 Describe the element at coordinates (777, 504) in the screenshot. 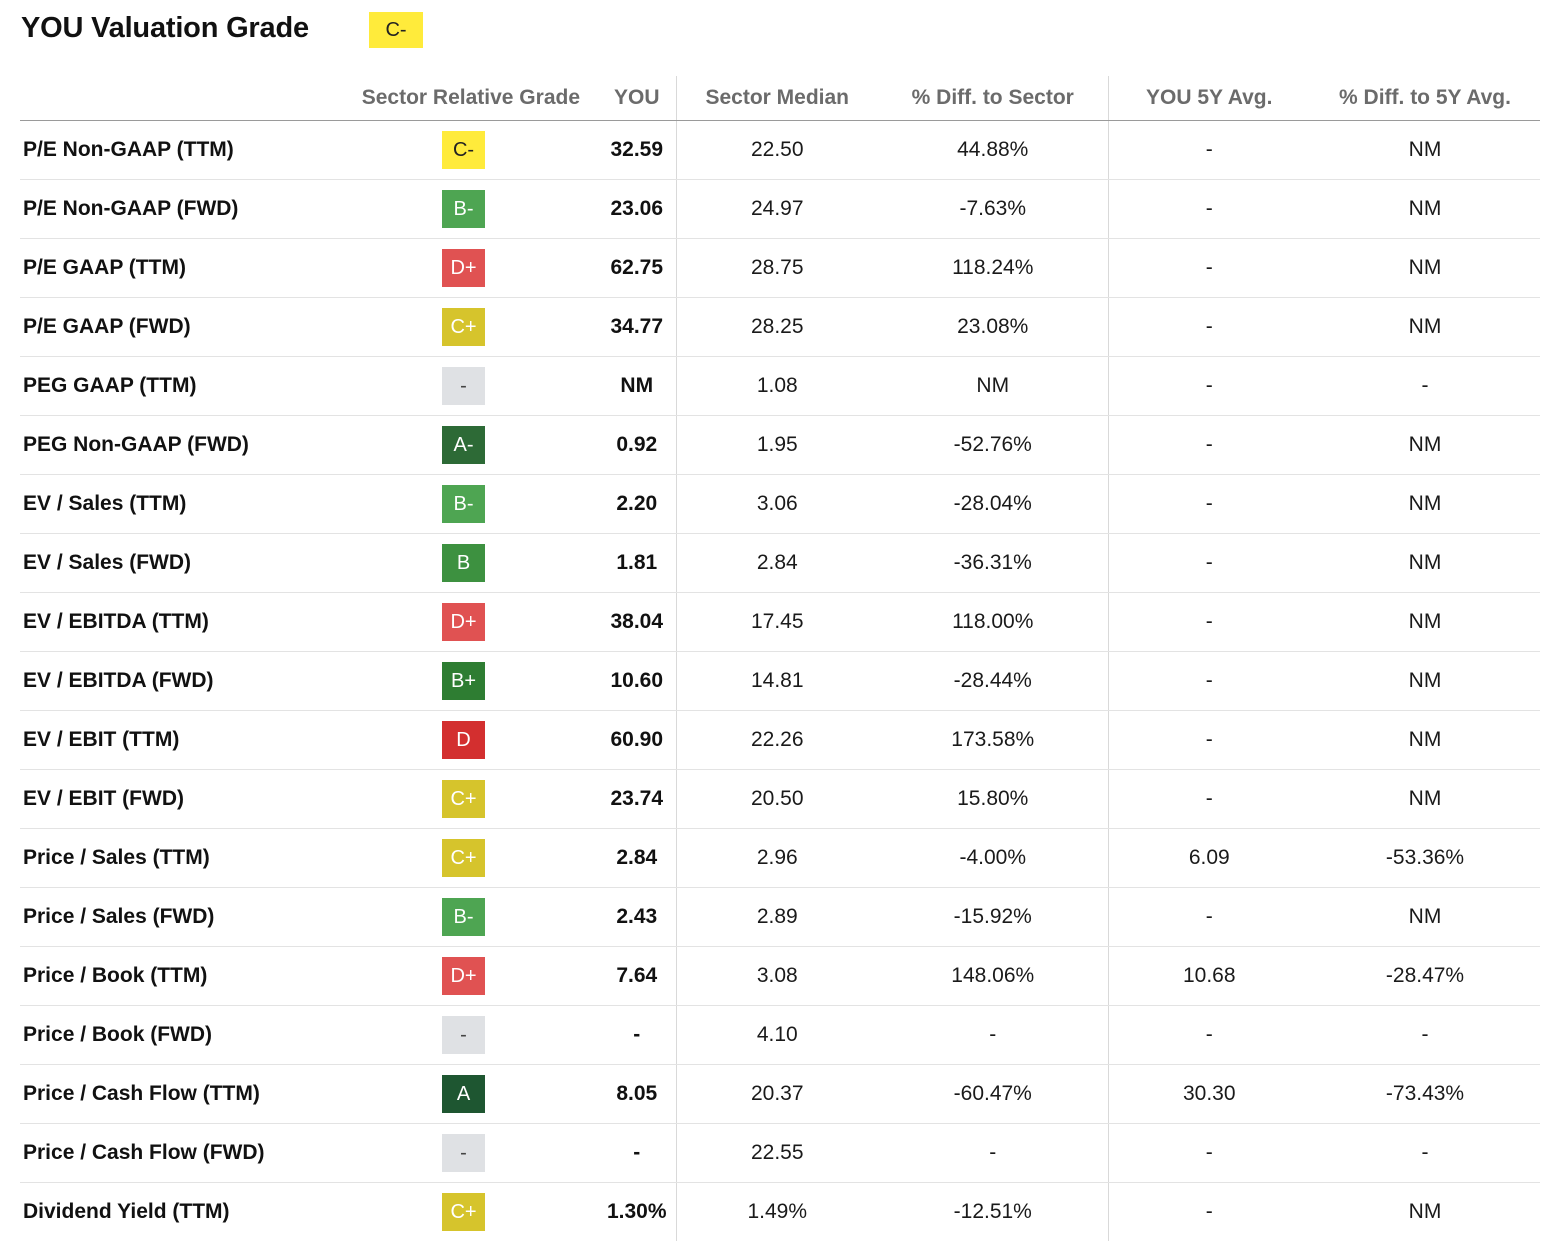

I see `sector-median-cell: 3.06` at that location.